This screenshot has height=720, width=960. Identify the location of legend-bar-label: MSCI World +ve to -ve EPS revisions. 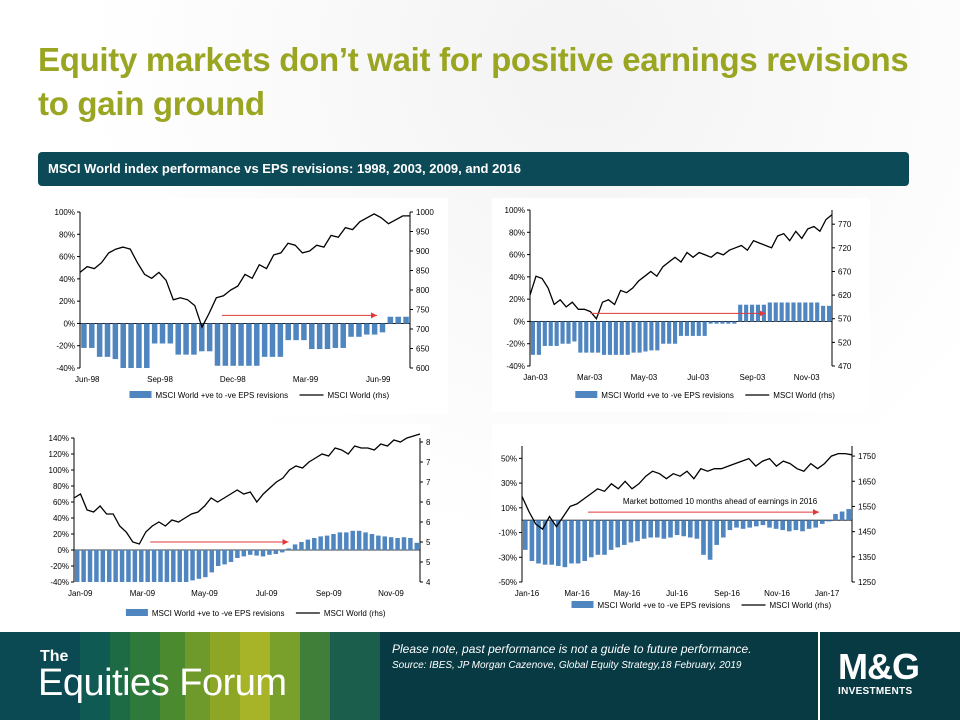
(218, 613).